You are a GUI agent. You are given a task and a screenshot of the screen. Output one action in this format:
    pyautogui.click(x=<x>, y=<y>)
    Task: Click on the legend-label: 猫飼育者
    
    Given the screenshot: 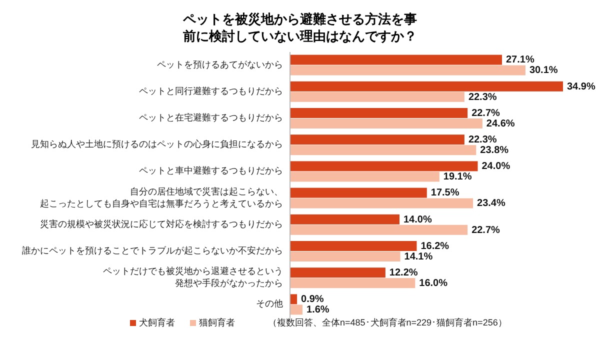 What is the action you would take?
    pyautogui.click(x=217, y=322)
    